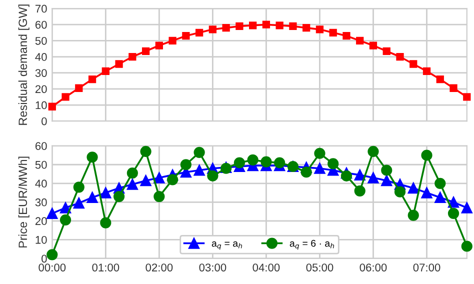 This screenshot has width=474, height=284. I want to click on x-tick-label: 07:00, so click(426, 268).